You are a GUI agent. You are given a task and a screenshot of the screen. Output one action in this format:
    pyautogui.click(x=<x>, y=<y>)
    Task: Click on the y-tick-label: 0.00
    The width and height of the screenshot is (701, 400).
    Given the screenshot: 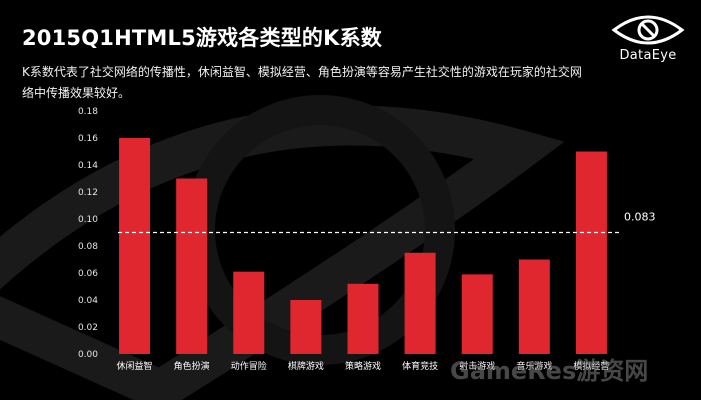 What is the action you would take?
    pyautogui.click(x=88, y=355)
    